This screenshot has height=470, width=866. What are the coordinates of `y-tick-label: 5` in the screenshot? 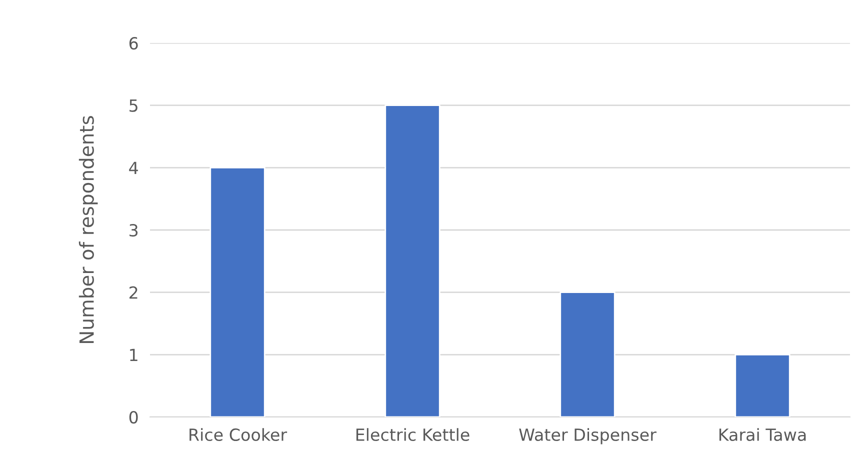 It's located at (134, 106).